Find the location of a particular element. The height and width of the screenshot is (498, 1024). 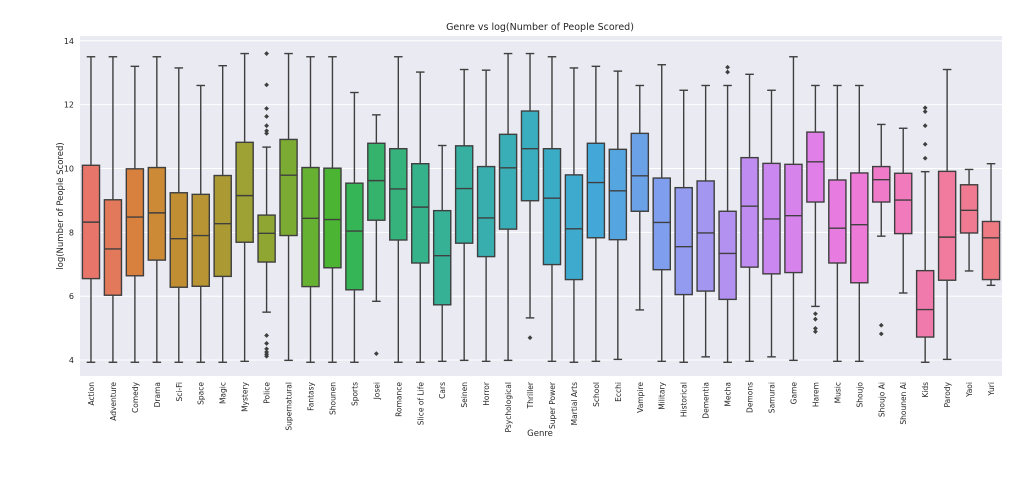

box-harem is located at coordinates (815, 209).